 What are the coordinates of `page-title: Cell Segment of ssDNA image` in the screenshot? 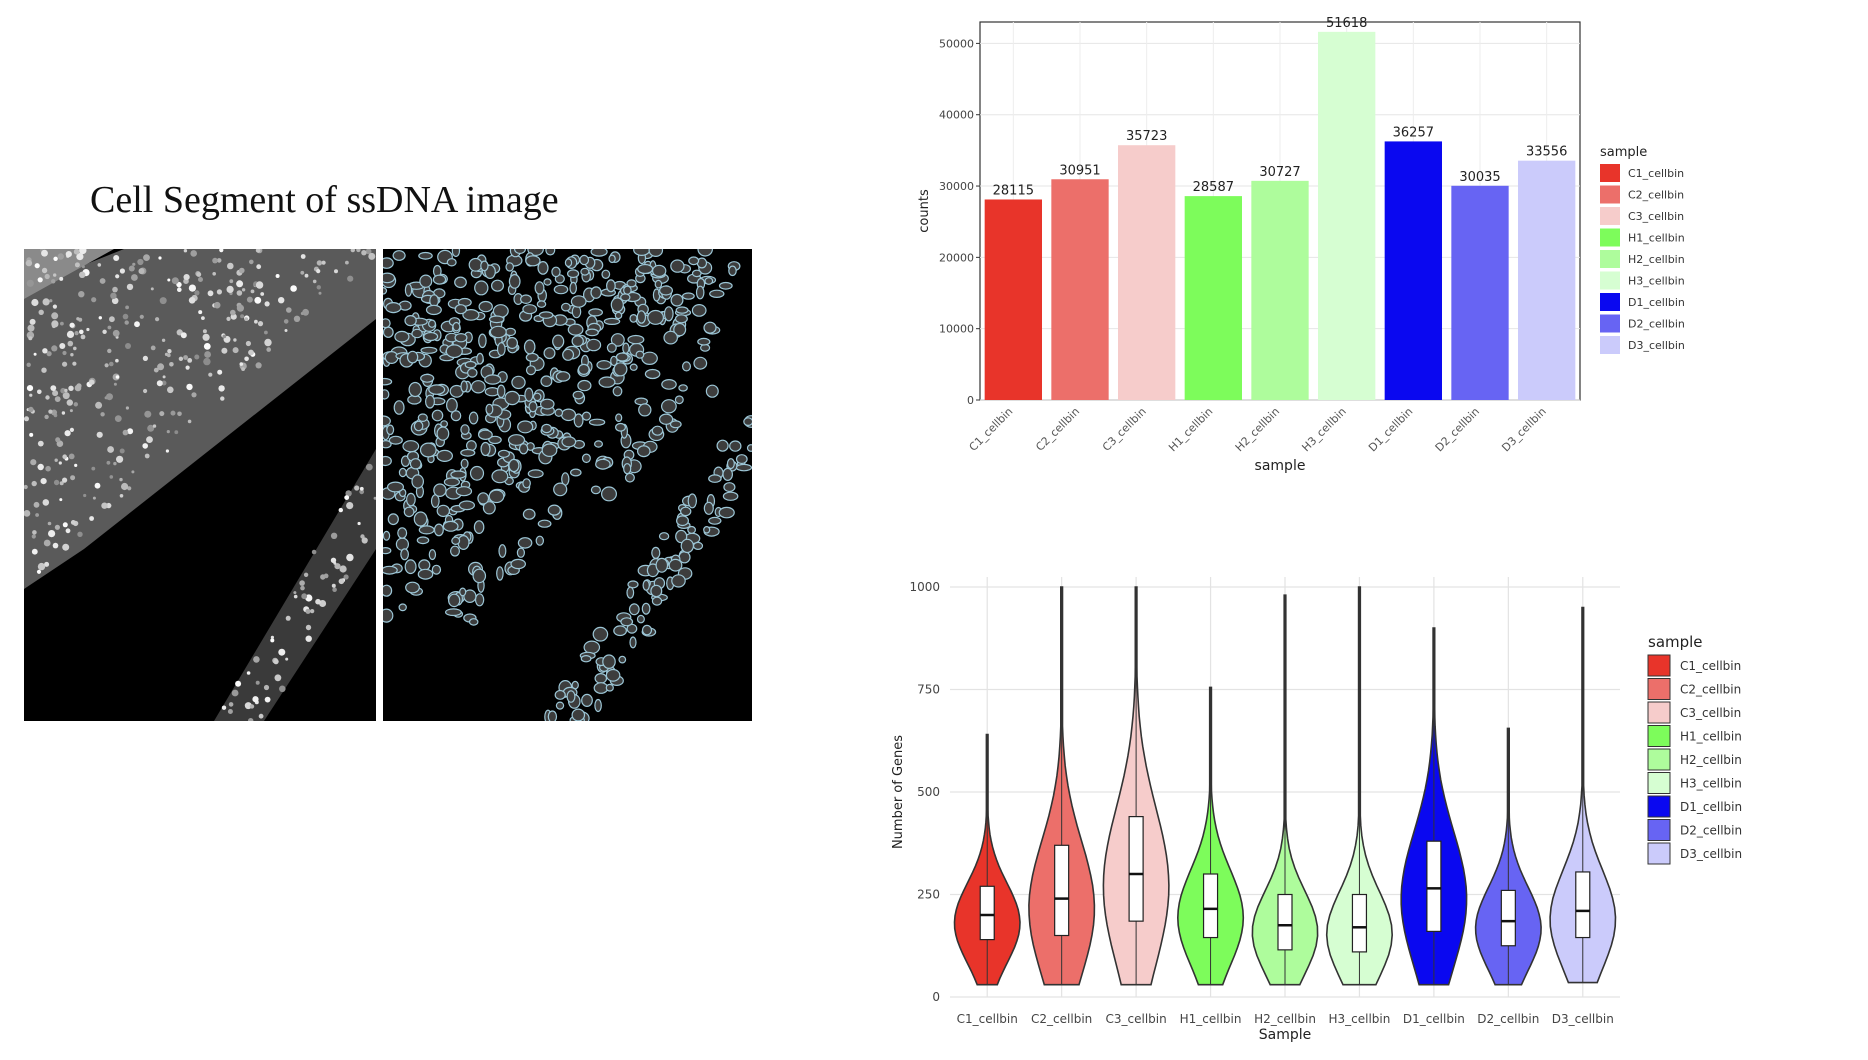 It's located at (324, 200).